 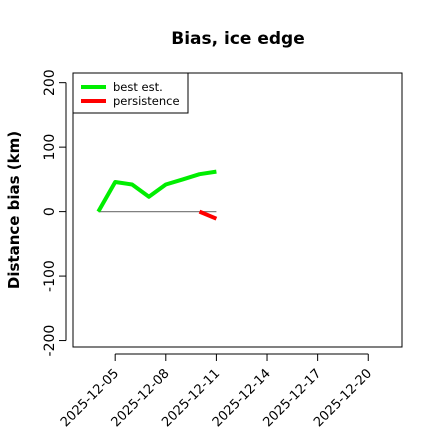 What do you see at coordinates (50, 276) in the screenshot?
I see `y-tick-label: -100` at bounding box center [50, 276].